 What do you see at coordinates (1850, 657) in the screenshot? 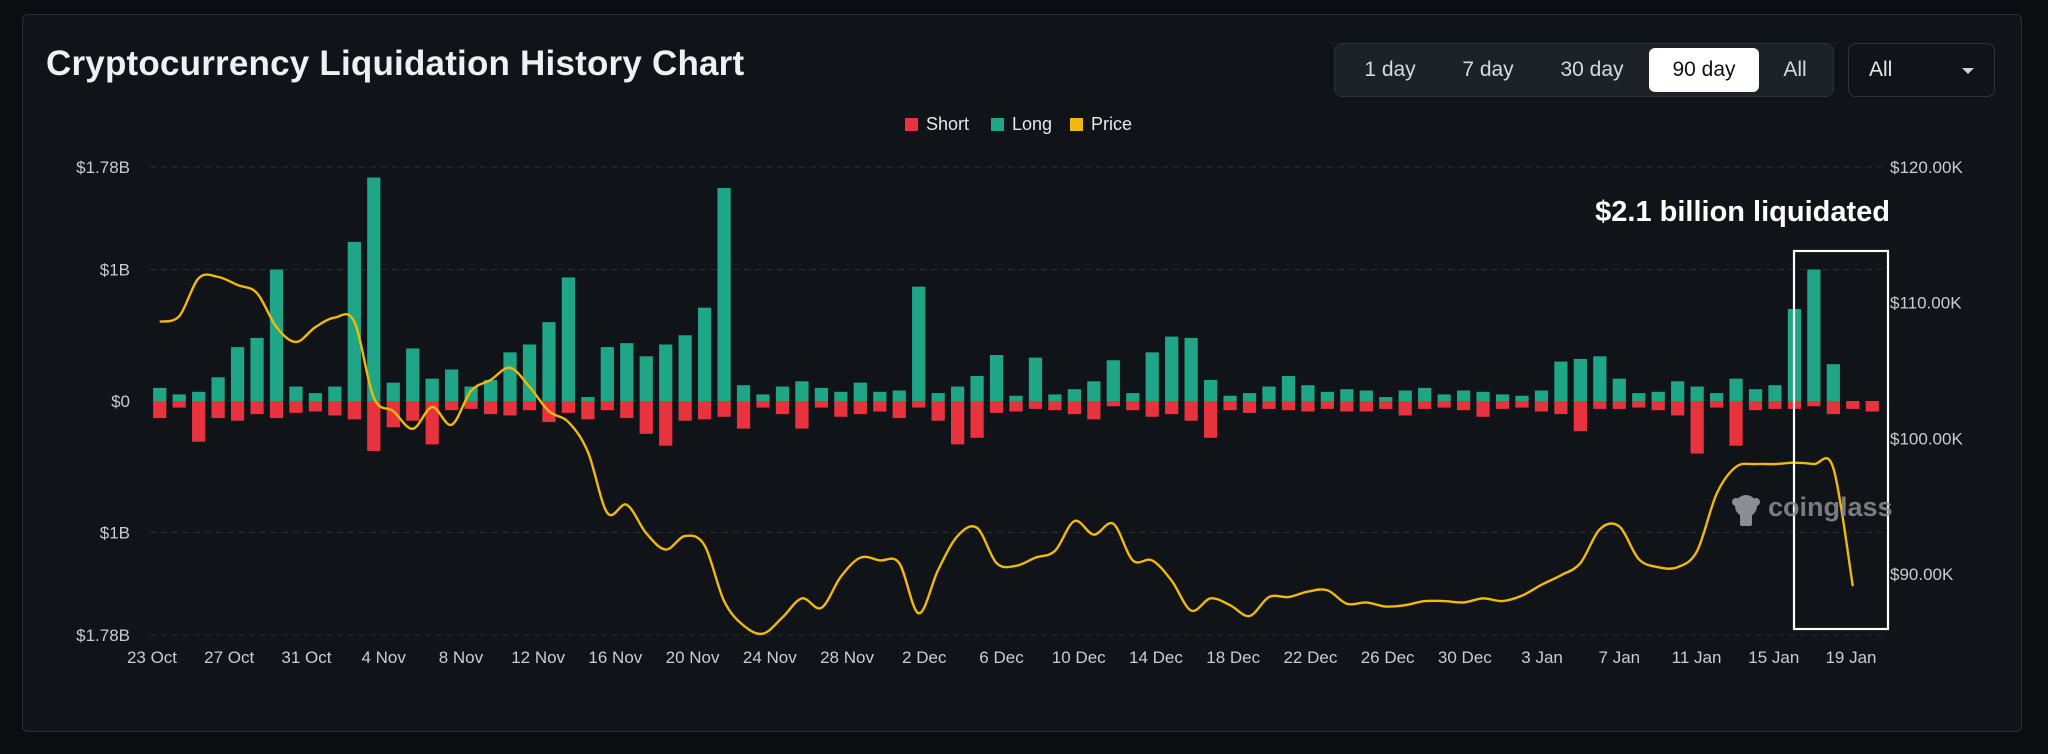
I see `x-tick-label: 19 Jan` at bounding box center [1850, 657].